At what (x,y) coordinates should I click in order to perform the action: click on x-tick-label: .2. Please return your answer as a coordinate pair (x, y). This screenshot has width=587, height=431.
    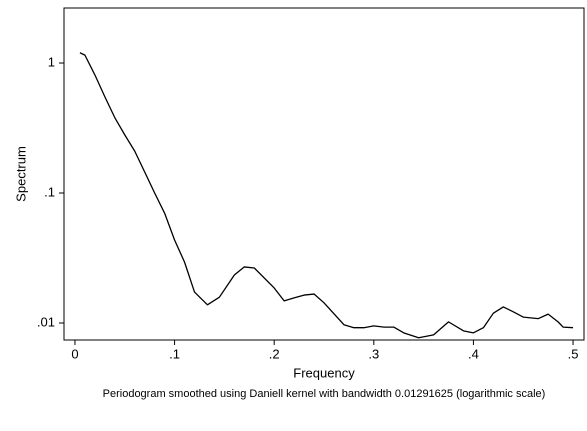
    Looking at the image, I should click on (274, 353).